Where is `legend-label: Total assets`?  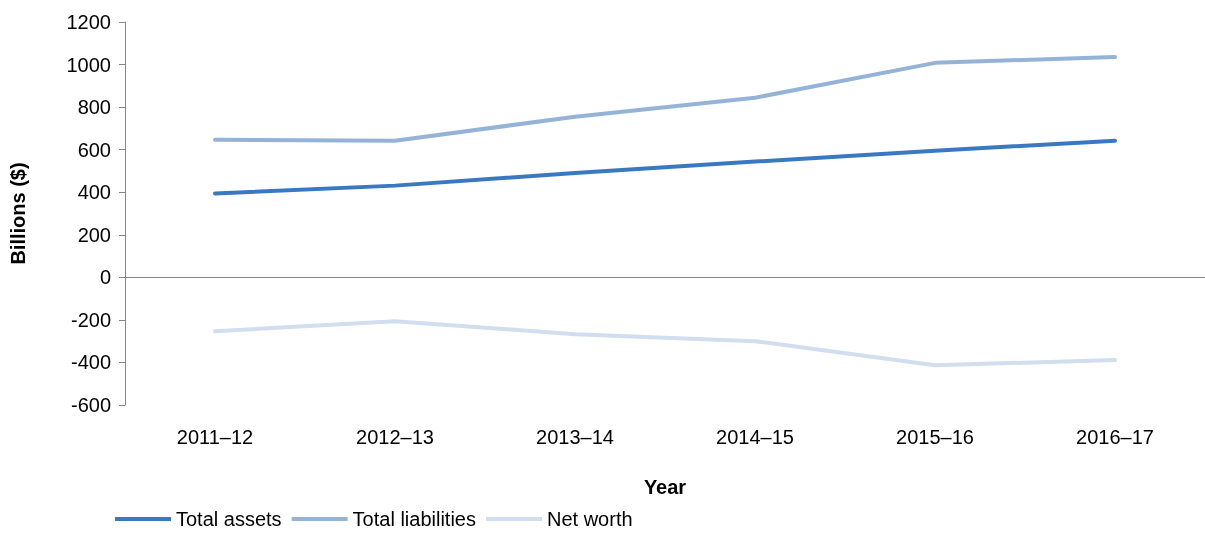 legend-label: Total assets is located at coordinates (229, 519).